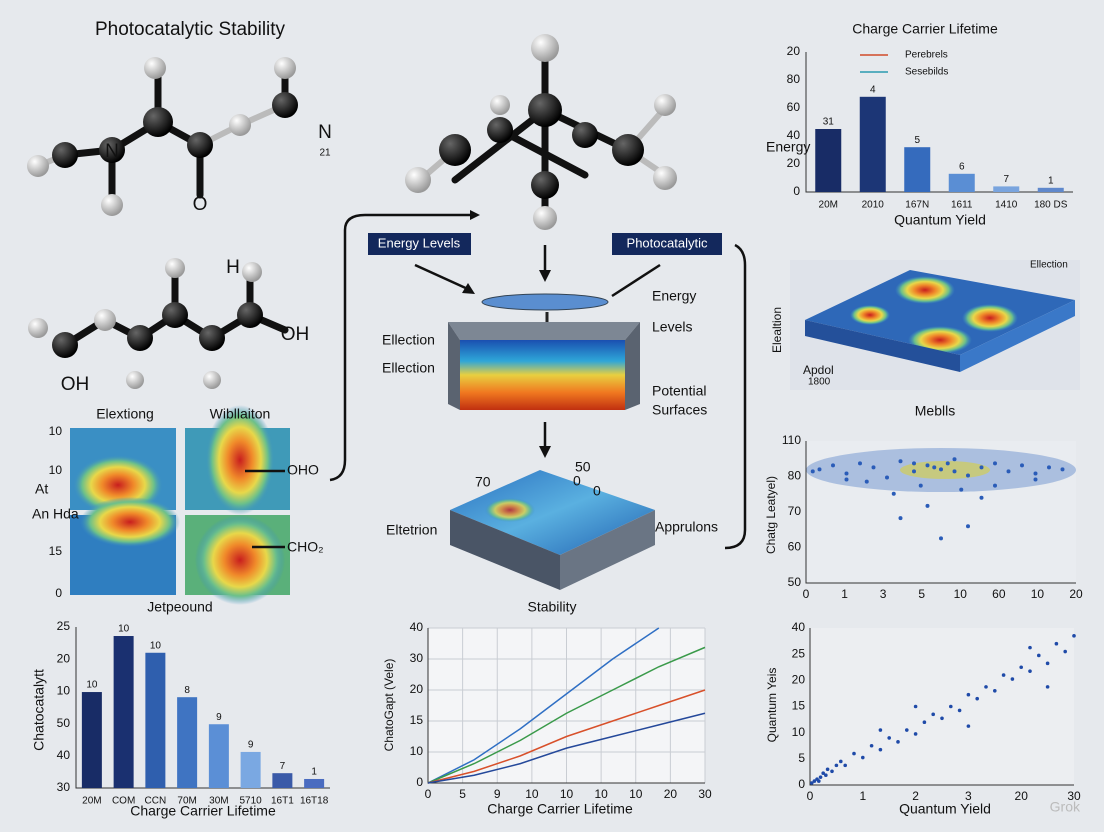 Image resolution: width=1104 pixels, height=832 pixels. What do you see at coordinates (1051, 205) in the screenshot?
I see `x-tick-label: 180 DS` at bounding box center [1051, 205].